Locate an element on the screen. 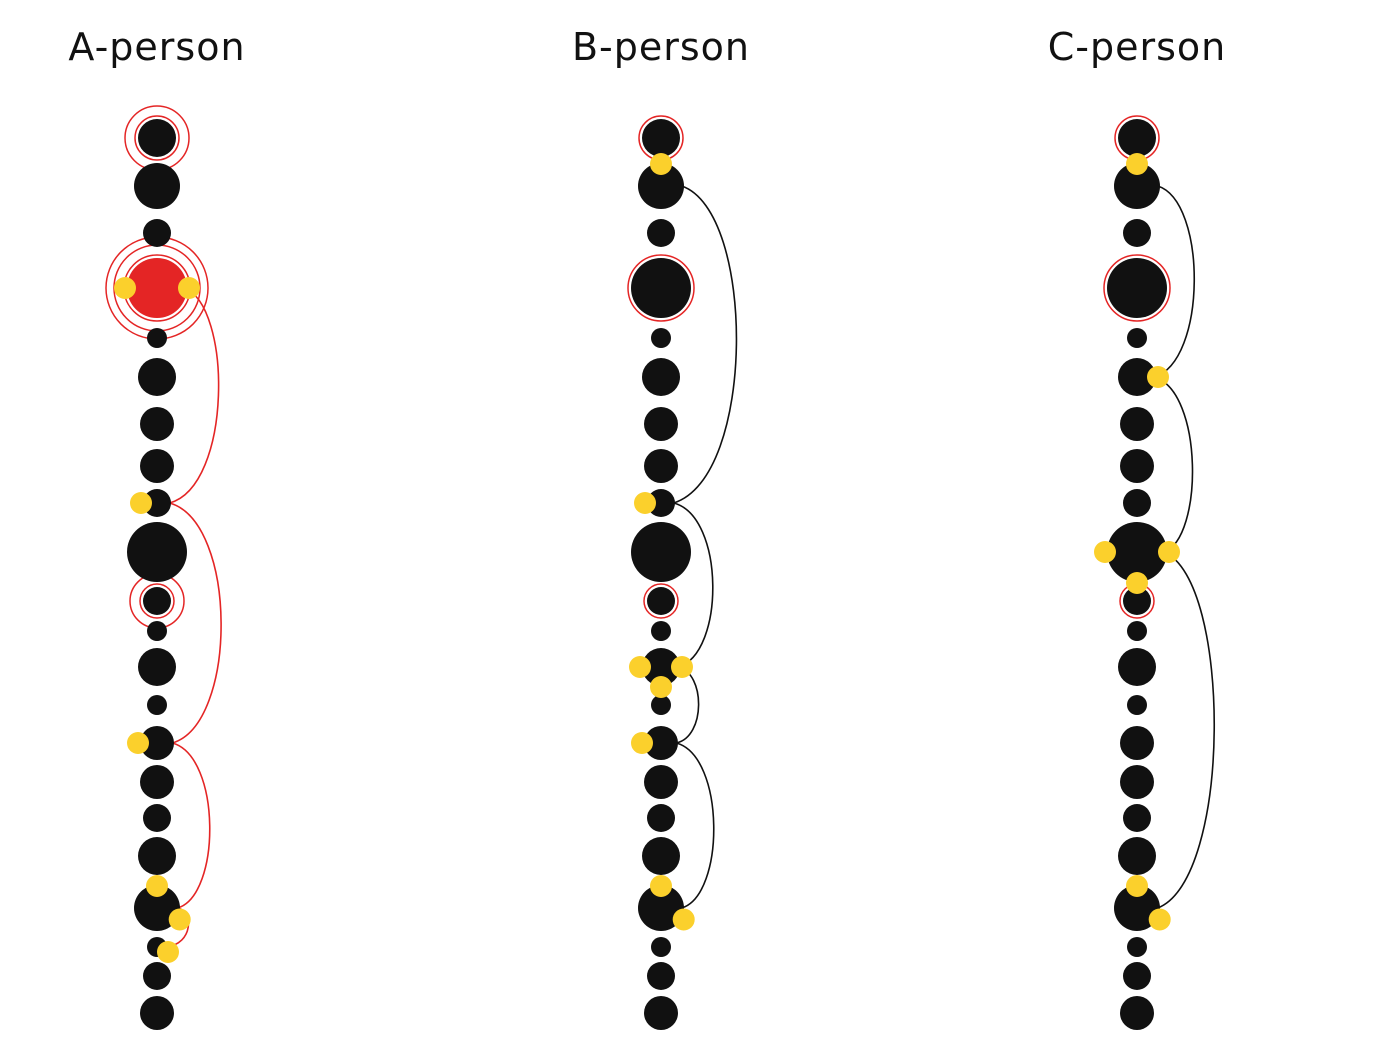 Image resolution: width=1374 pixels, height=1054 pixels. panel-c-highlight-ring is located at coordinates (1137, 288).